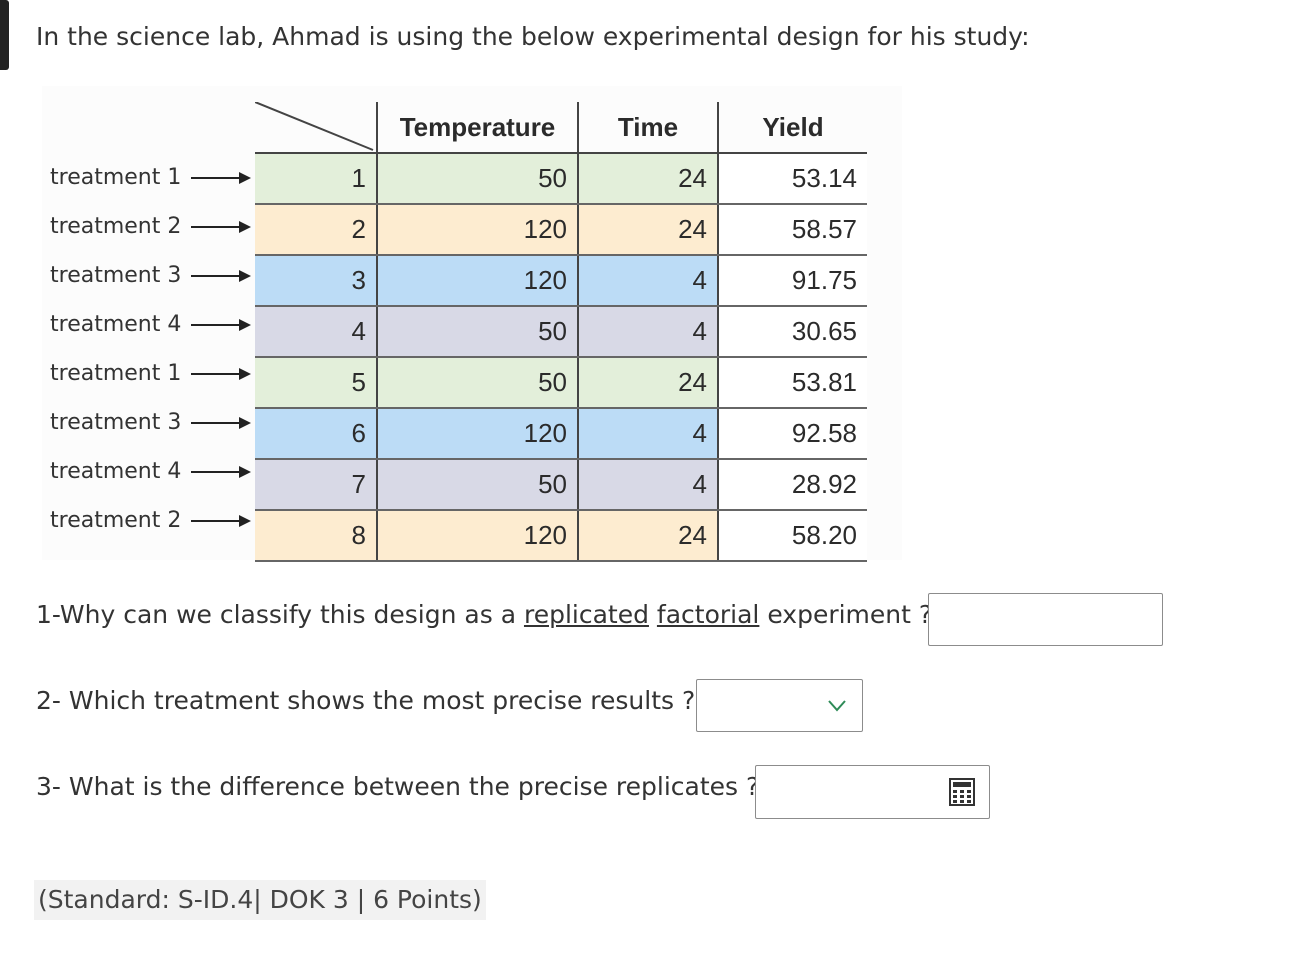 This screenshot has height=960, width=1296. I want to click on yield-cell: 58.20, so click(792, 536).